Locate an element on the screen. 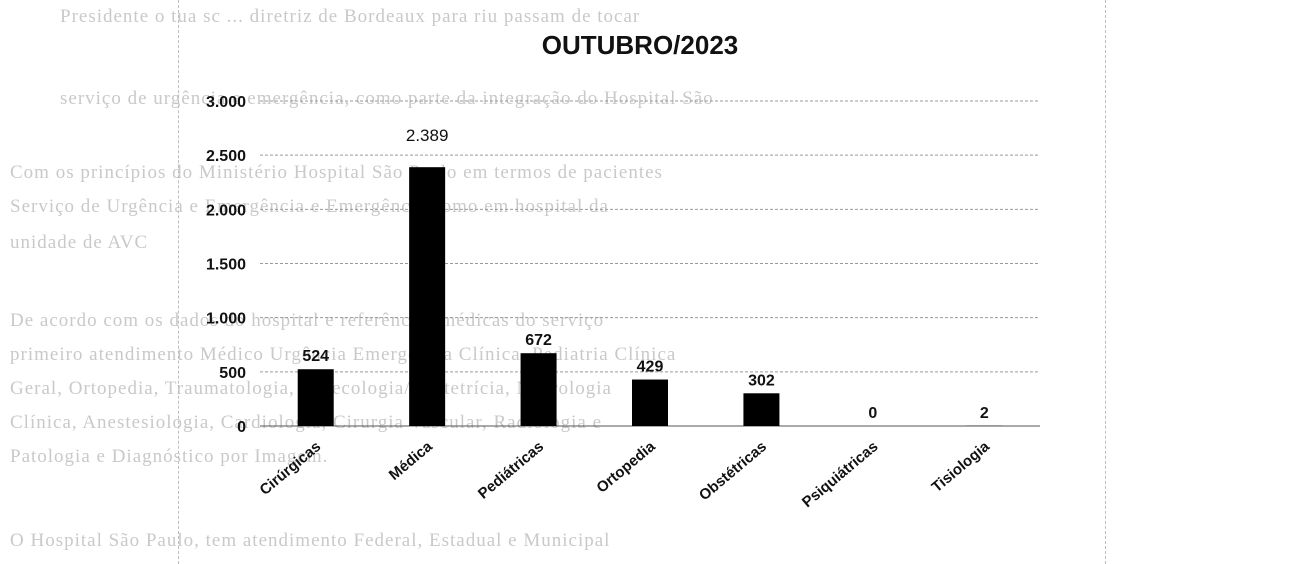 The height and width of the screenshot is (564, 1290). data-label: 429 is located at coordinates (650, 367).